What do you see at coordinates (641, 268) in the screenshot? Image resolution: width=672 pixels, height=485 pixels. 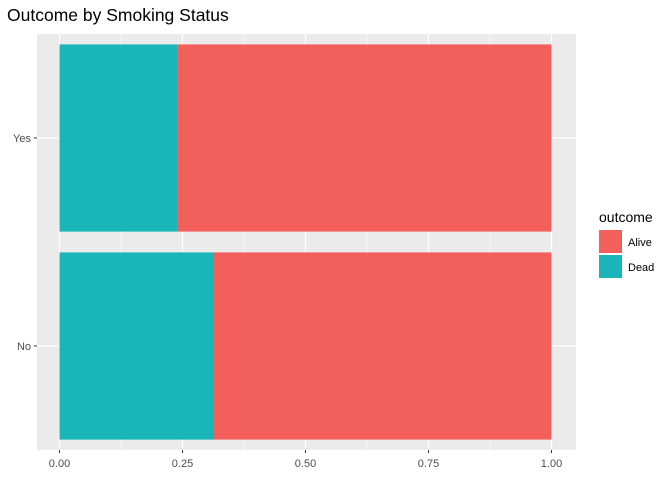 I see `legend-label-dead: Dead` at bounding box center [641, 268].